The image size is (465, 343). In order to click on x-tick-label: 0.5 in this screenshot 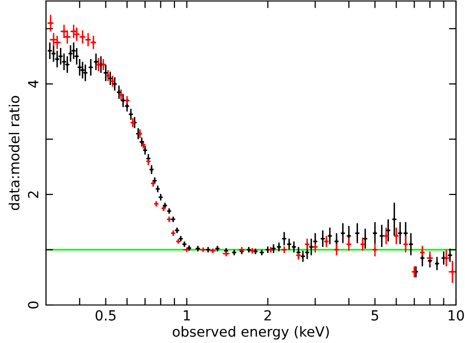, I will do `click(106, 315)`.